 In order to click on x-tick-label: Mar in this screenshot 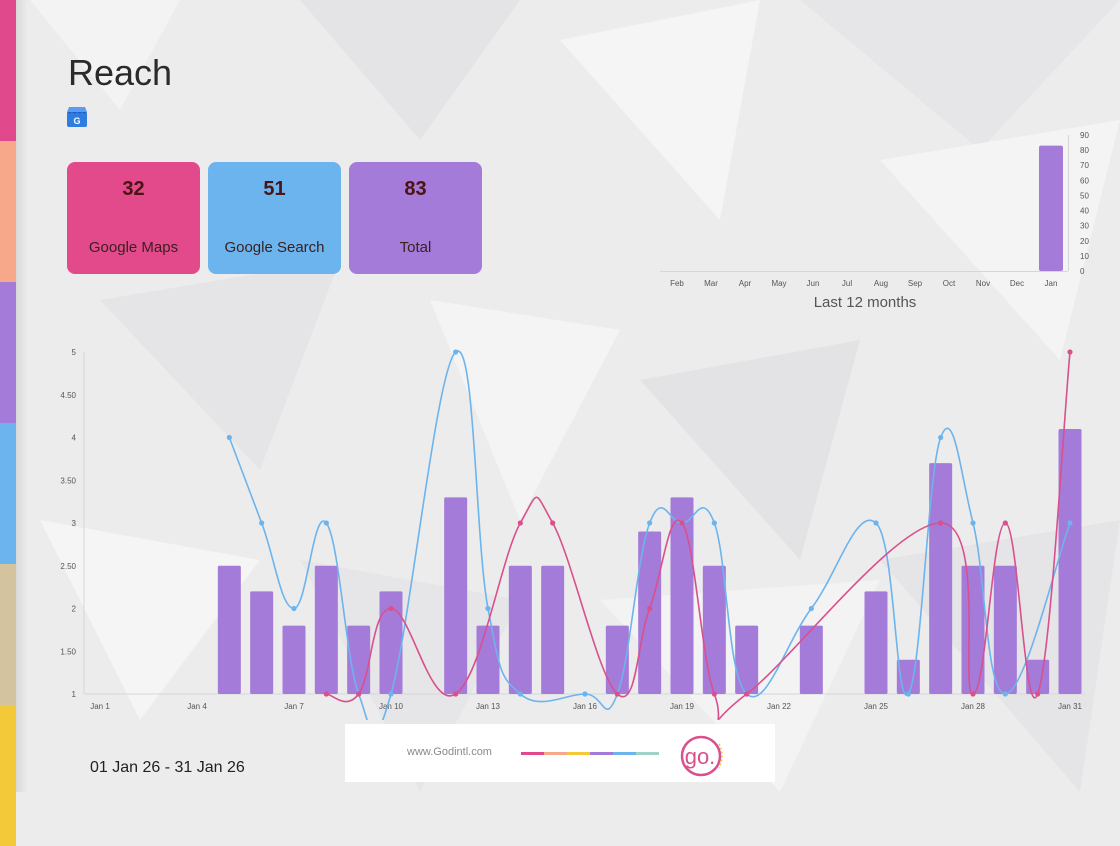, I will do `click(711, 283)`.